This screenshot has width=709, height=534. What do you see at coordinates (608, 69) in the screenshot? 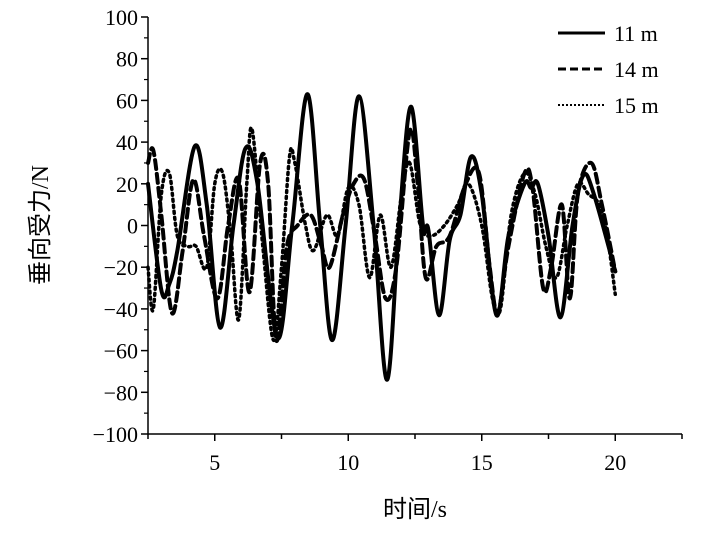
I see `legend: 11 m 14 m 15 m` at bounding box center [608, 69].